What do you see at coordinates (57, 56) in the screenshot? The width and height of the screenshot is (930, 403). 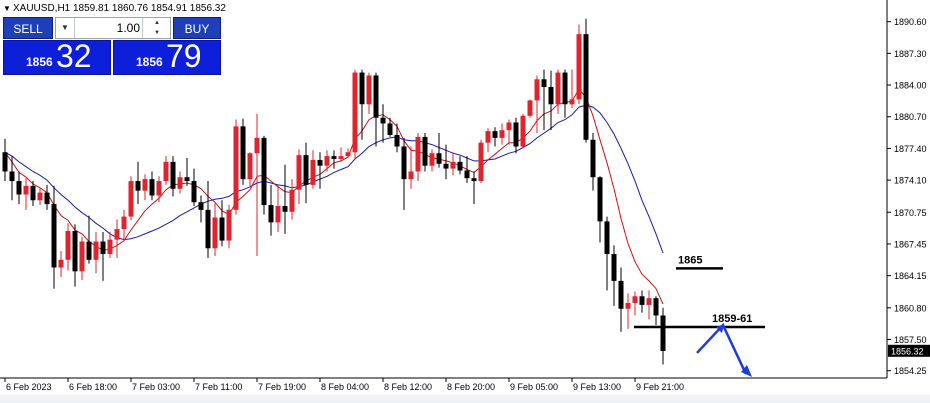 I see `sell-price-button: 1856 32` at bounding box center [57, 56].